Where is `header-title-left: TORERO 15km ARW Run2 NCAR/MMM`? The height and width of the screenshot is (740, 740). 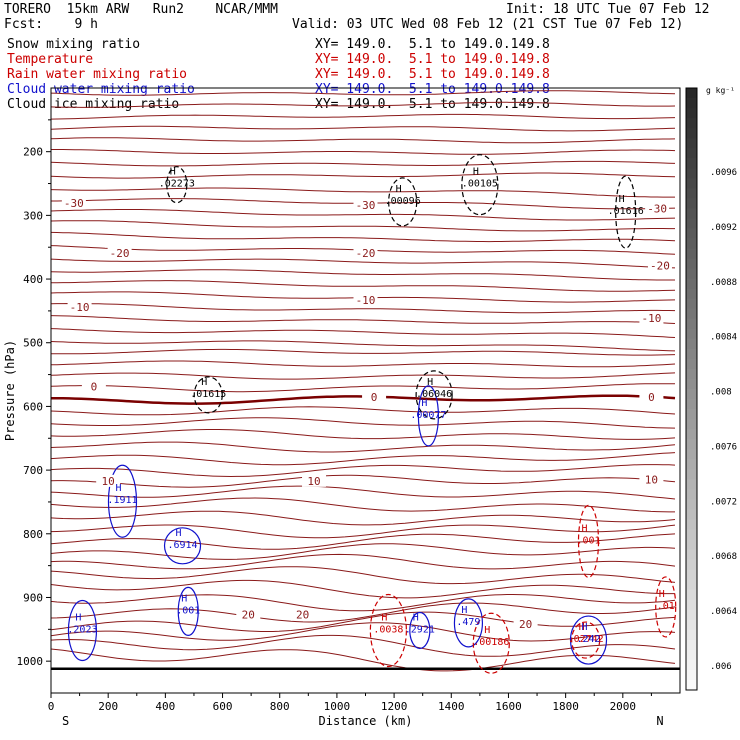 header-title-left: TORERO 15km ARW Run2 NCAR/MMM is located at coordinates (141, 9).